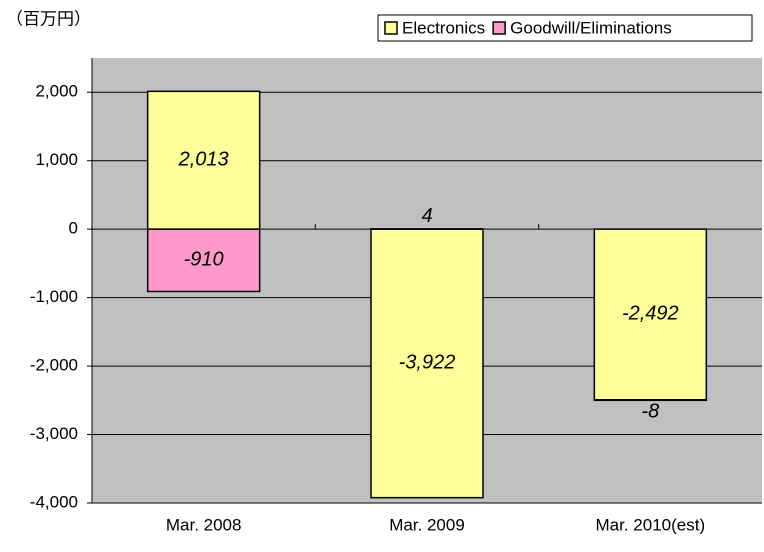  What do you see at coordinates (443, 27) in the screenshot?
I see `legend-label: Electronics` at bounding box center [443, 27].